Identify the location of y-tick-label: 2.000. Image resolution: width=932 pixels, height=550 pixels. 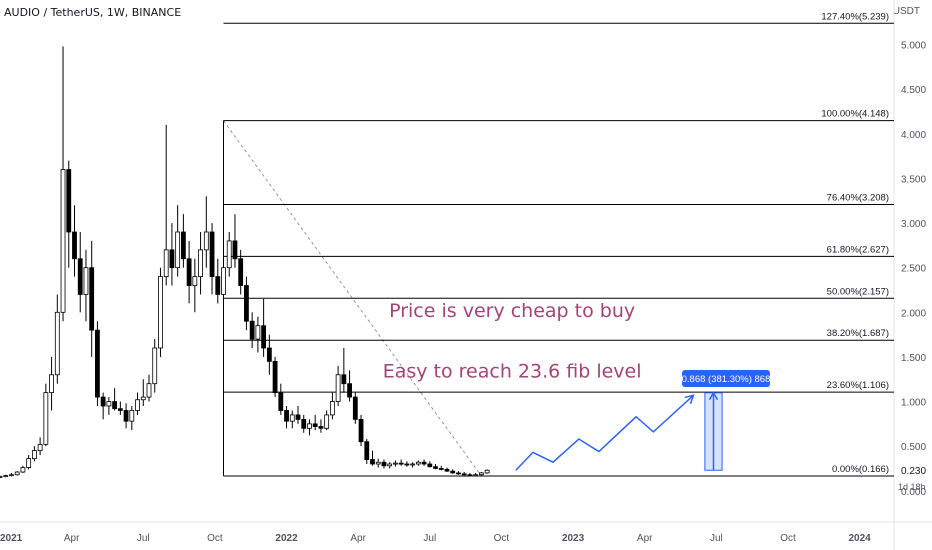
(913, 313).